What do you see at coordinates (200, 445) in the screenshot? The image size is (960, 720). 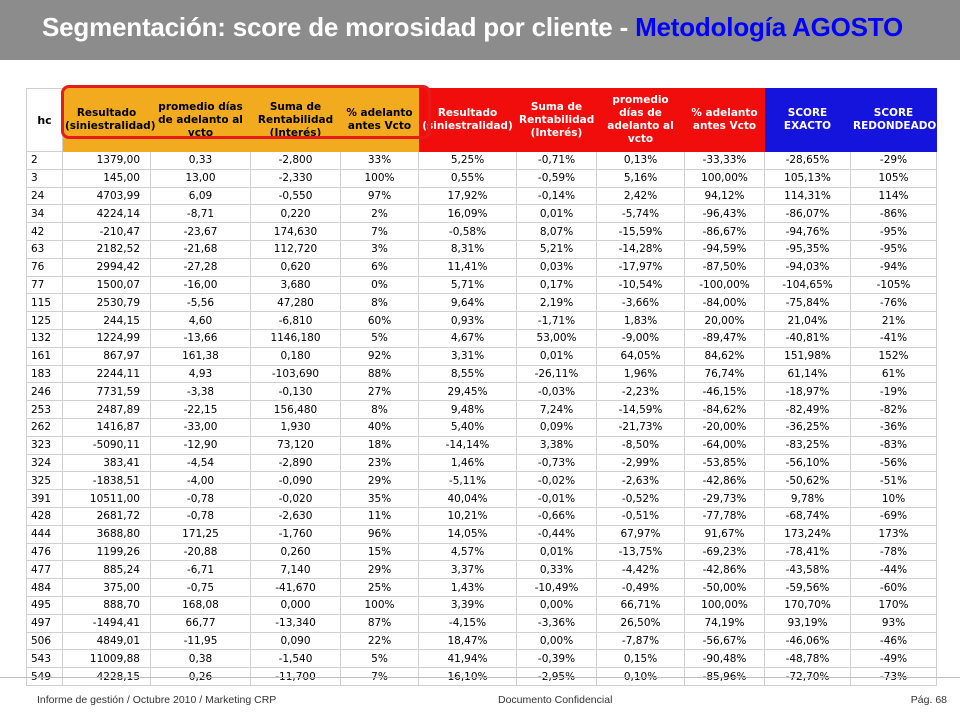 I see `table-cell: -12,90` at bounding box center [200, 445].